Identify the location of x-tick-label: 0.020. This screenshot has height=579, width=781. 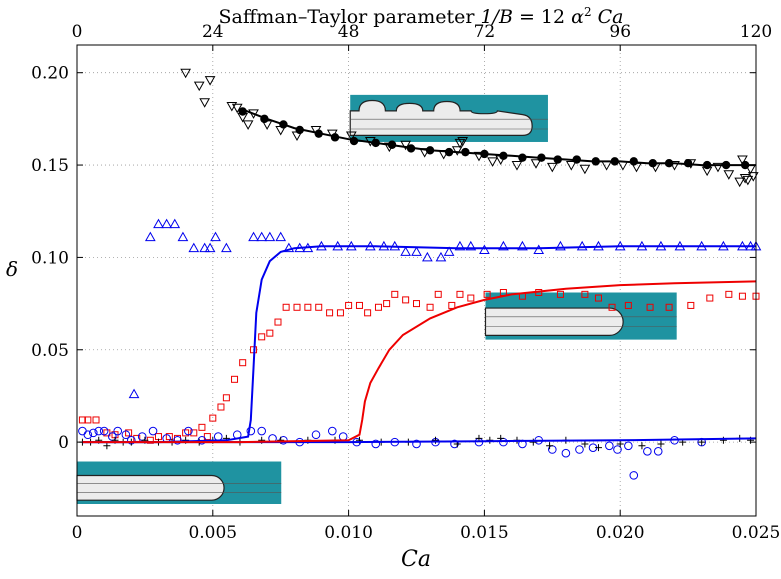
(620, 533).